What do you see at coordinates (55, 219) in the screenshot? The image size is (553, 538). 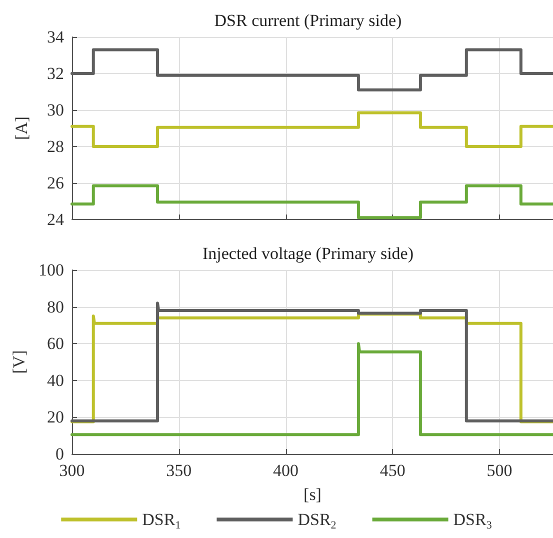 I see `y-tick-label: 24` at bounding box center [55, 219].